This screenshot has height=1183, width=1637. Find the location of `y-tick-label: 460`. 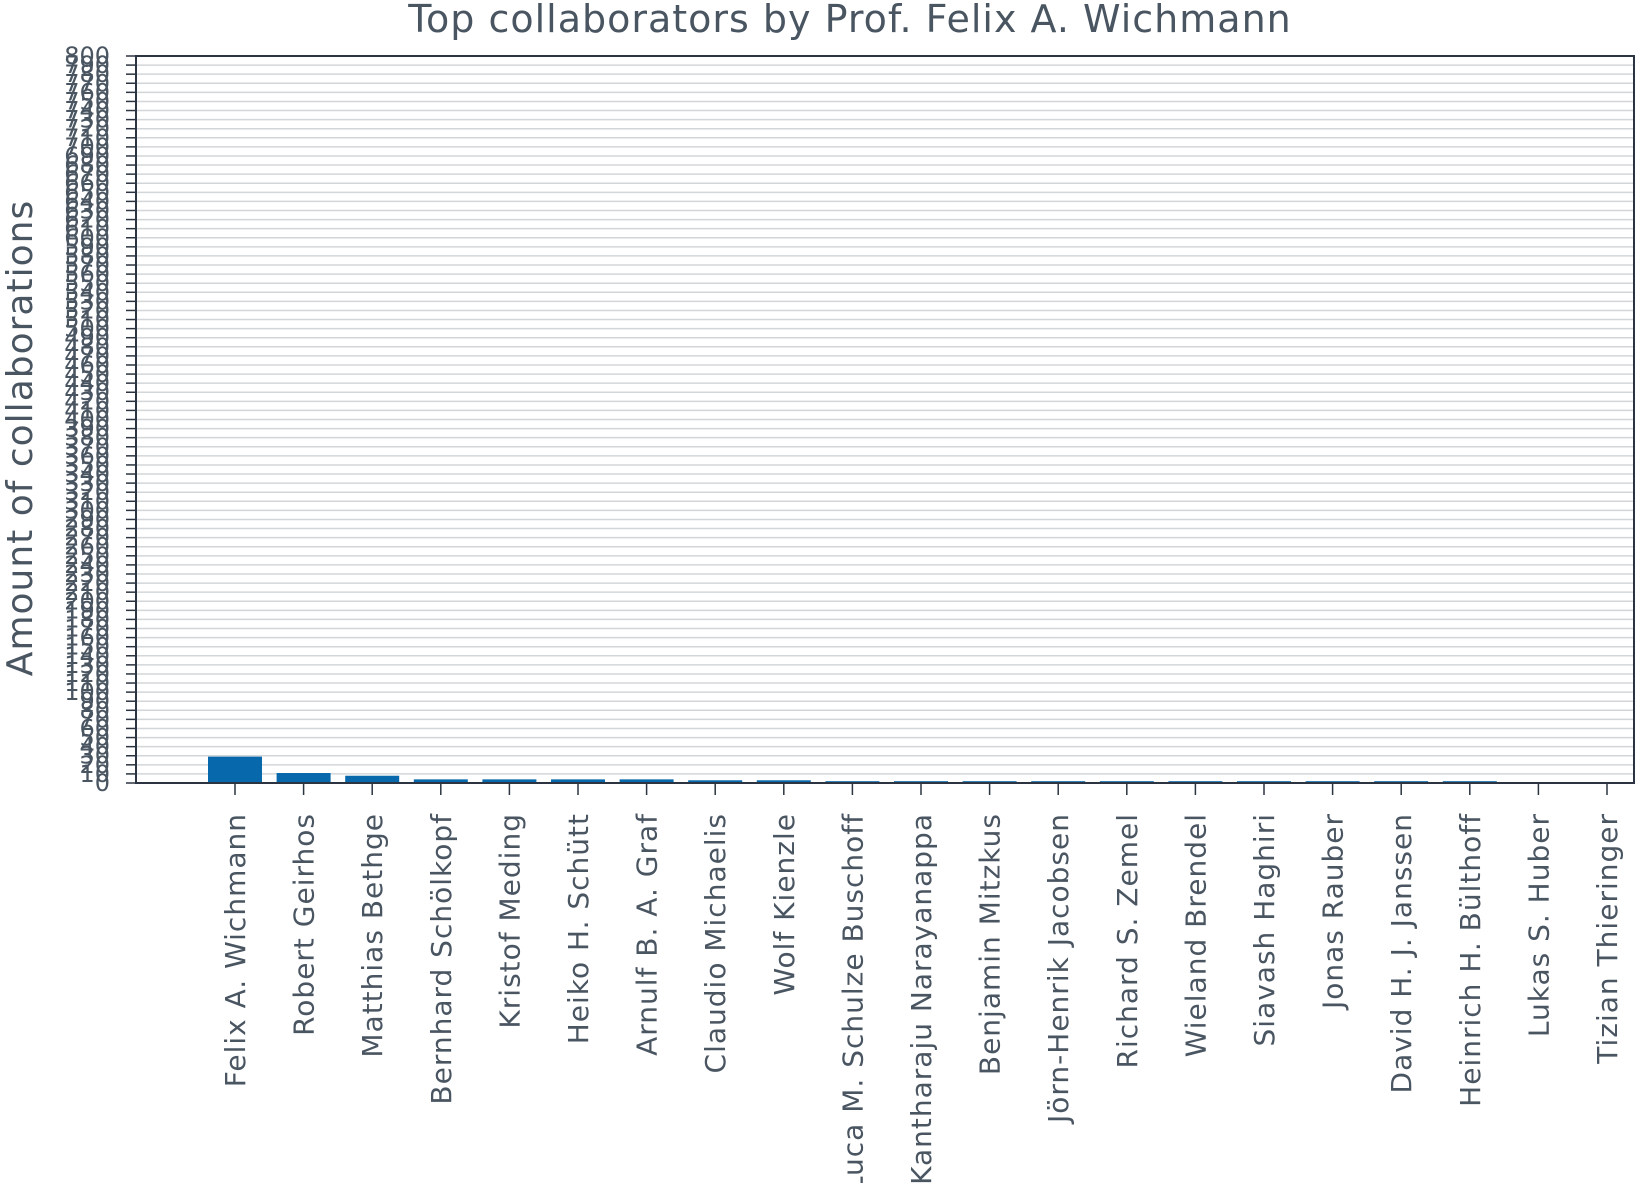

y-tick-label: 460 is located at coordinates (87, 365).